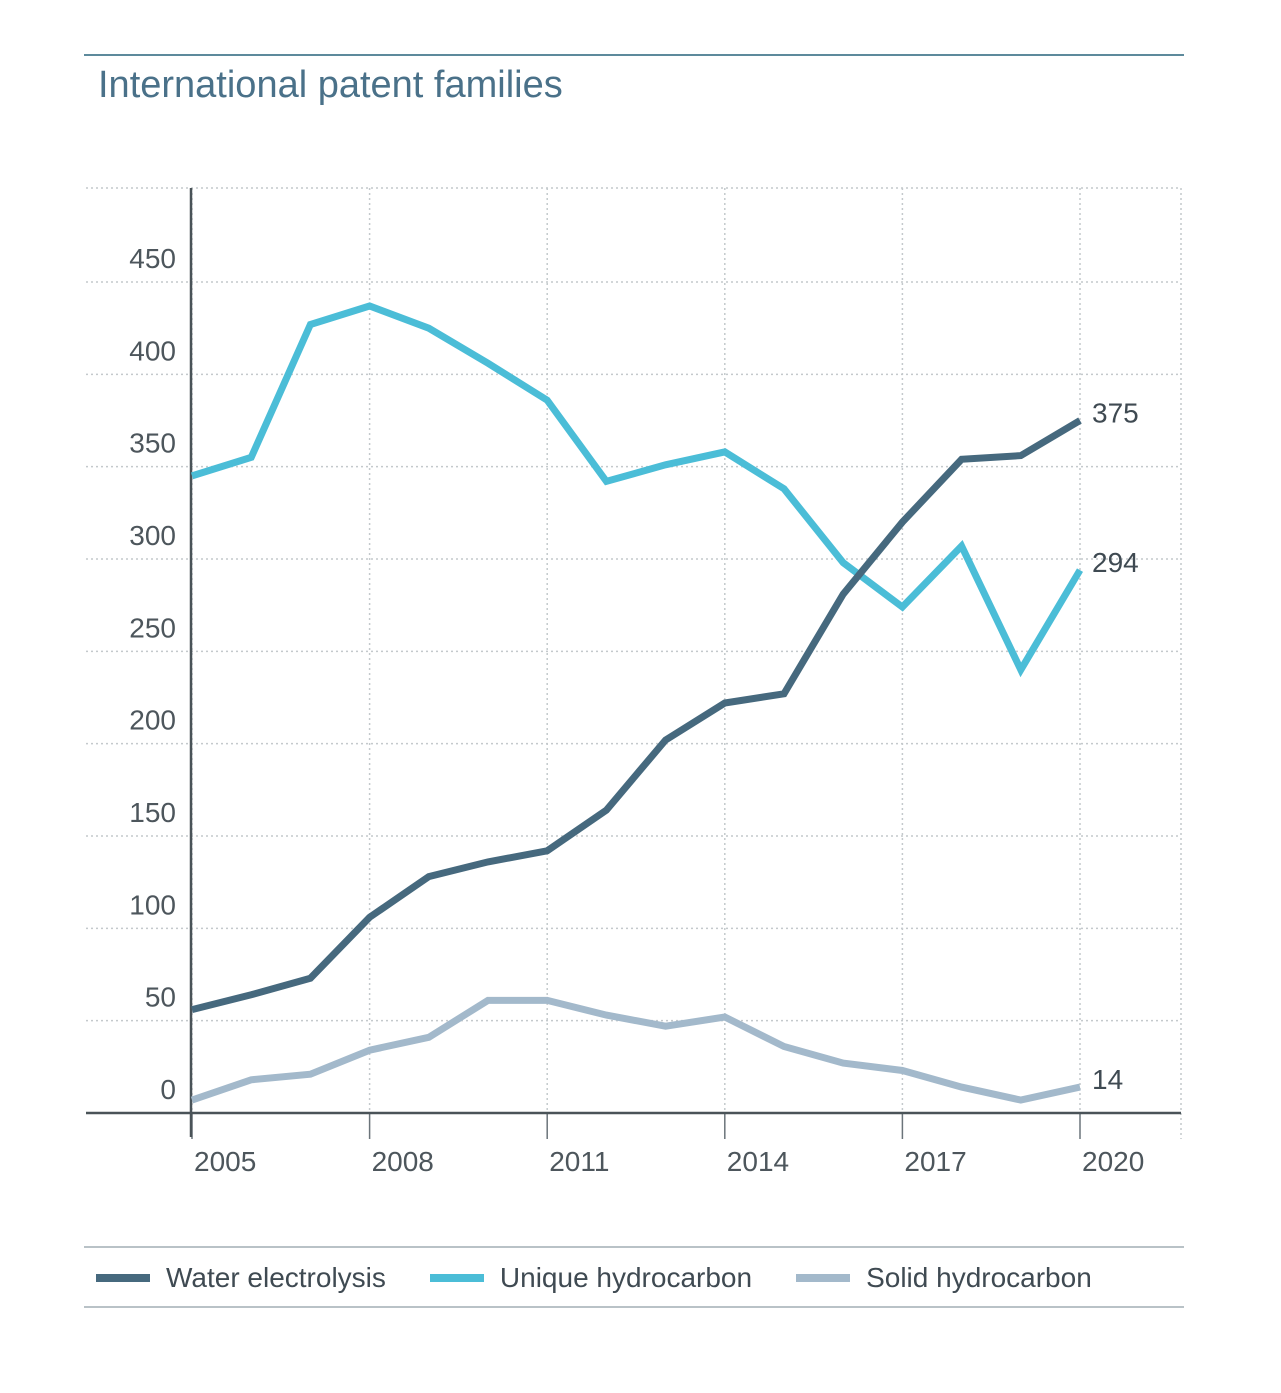 The height and width of the screenshot is (1393, 1281). What do you see at coordinates (152, 720) in the screenshot?
I see `y-tick-label: 200` at bounding box center [152, 720].